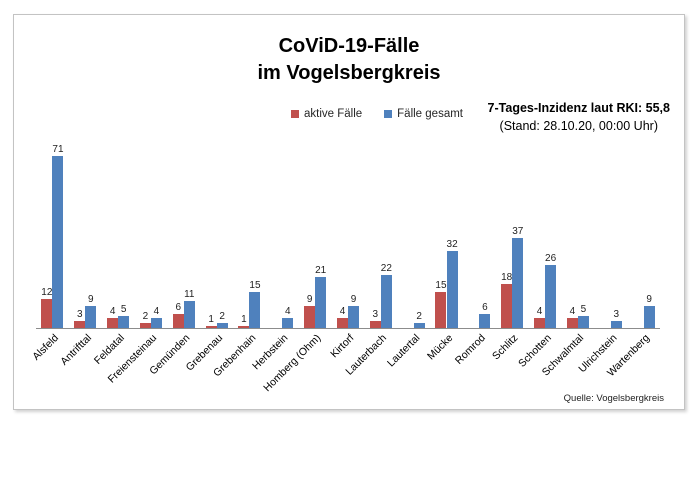 This screenshot has width=699, height=477. I want to click on bar-wrap: 32, so click(452, 283).